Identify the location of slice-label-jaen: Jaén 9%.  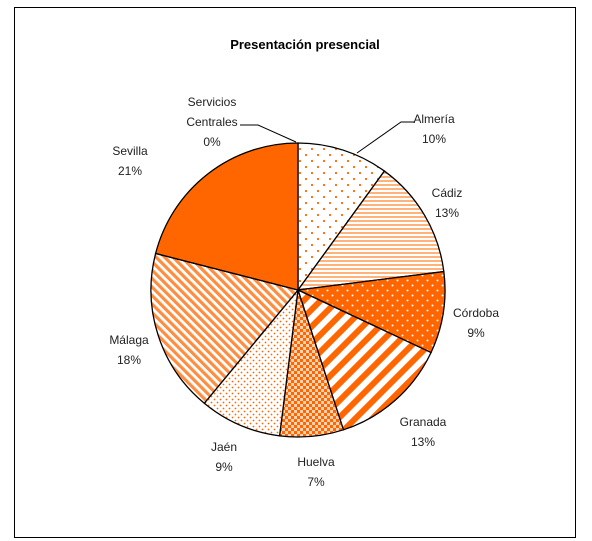
(224, 457).